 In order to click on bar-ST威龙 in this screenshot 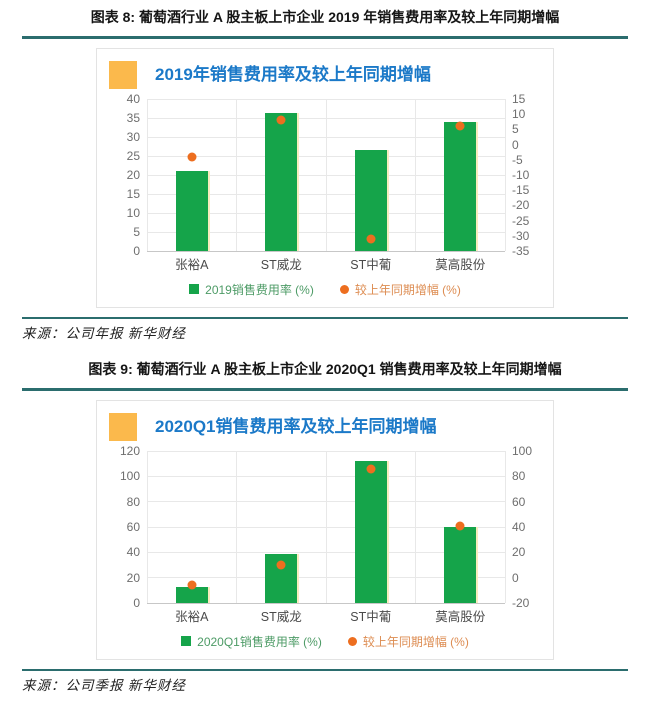, I will do `click(281, 181)`.